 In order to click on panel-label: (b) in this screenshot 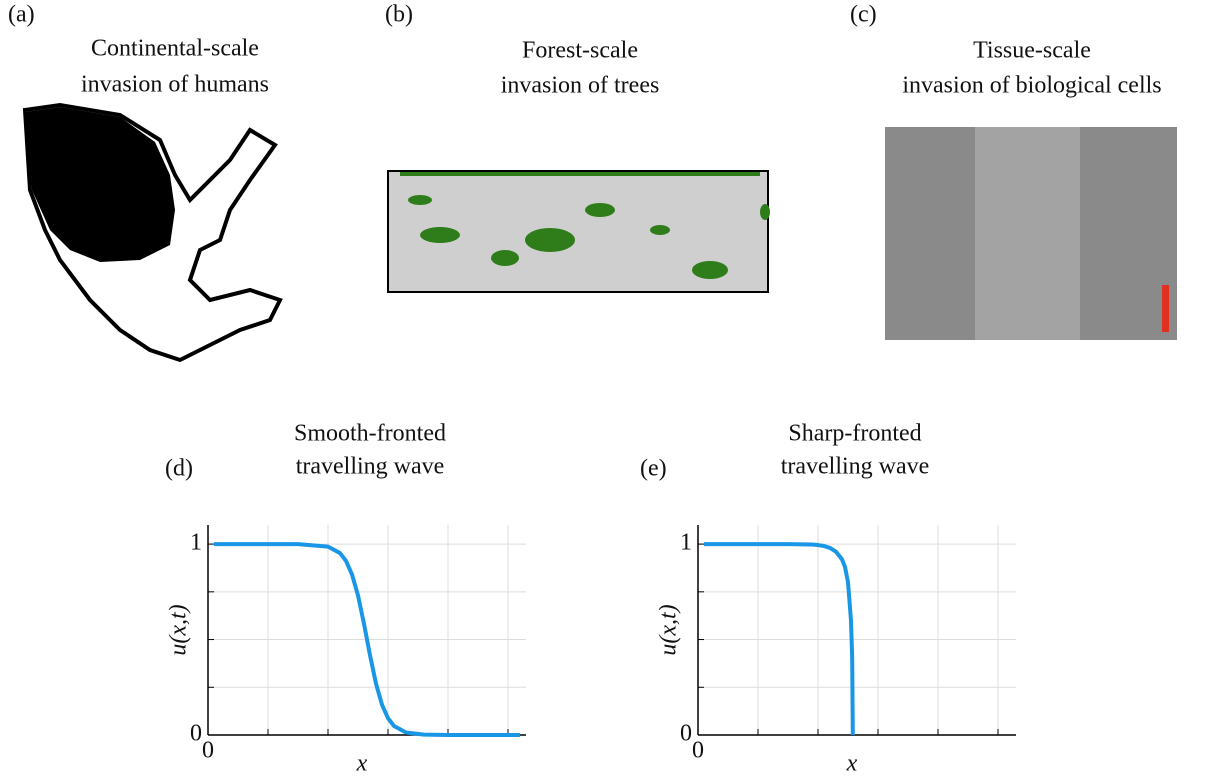, I will do `click(399, 15)`.